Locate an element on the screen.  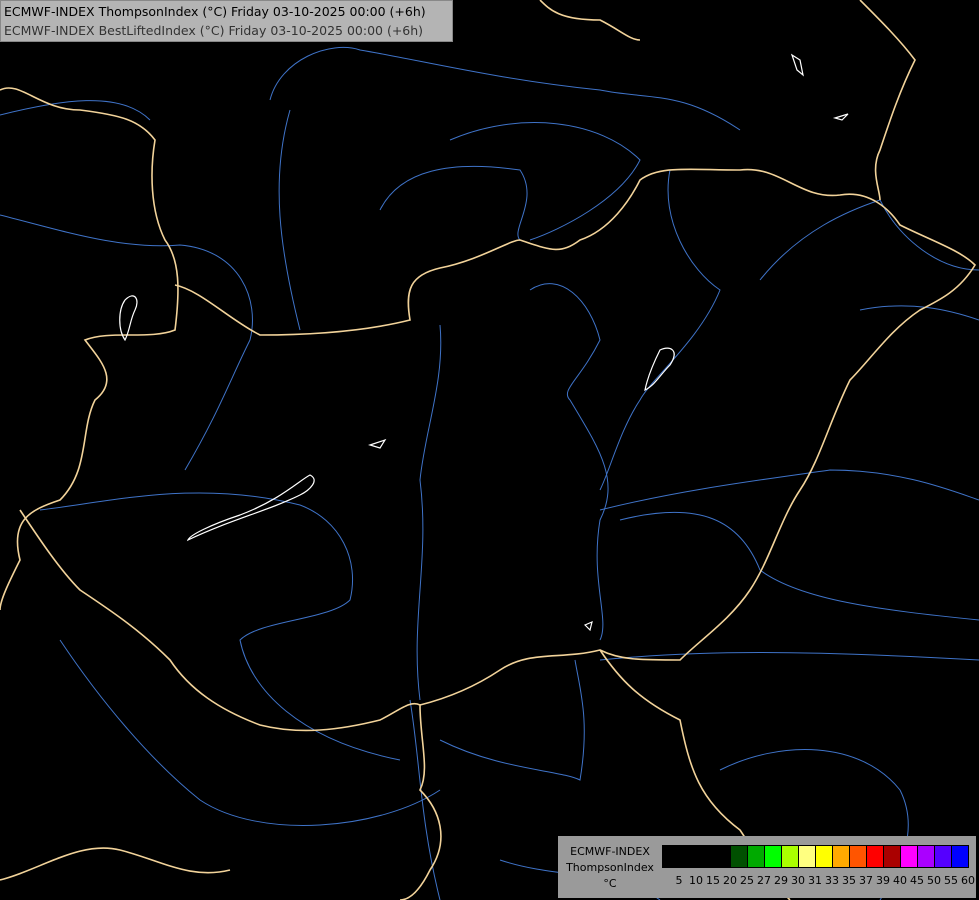
legend-tick-label: 39 is located at coordinates (883, 880).